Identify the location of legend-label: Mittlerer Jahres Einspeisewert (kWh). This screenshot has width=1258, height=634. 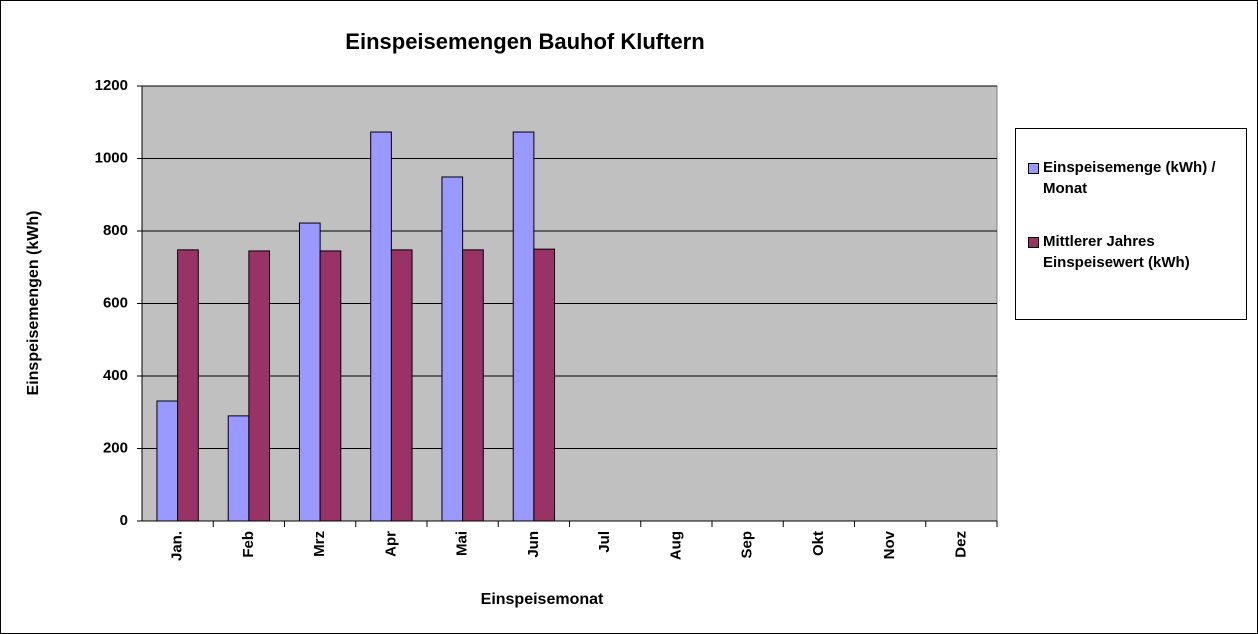
(1116, 252).